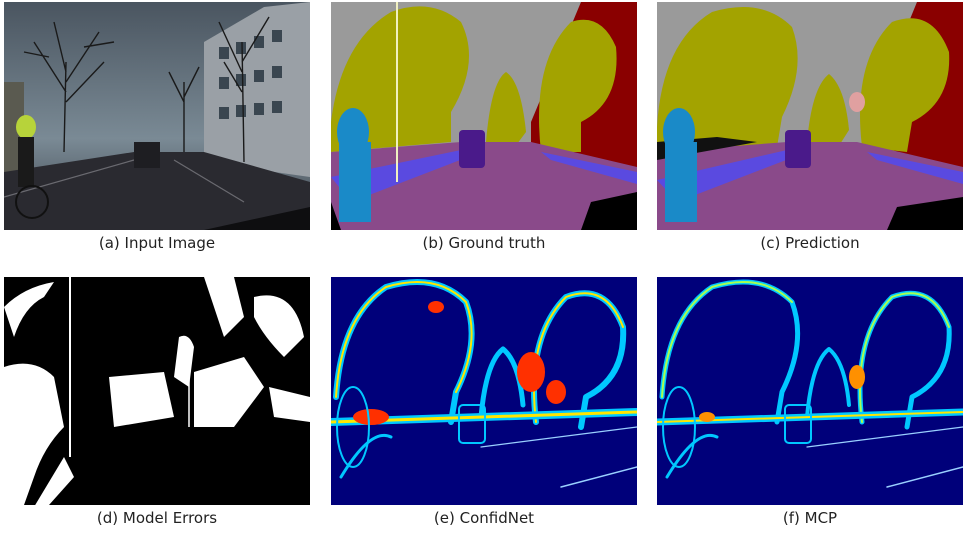 The image size is (964, 533). I want to click on input-image, so click(157, 116).